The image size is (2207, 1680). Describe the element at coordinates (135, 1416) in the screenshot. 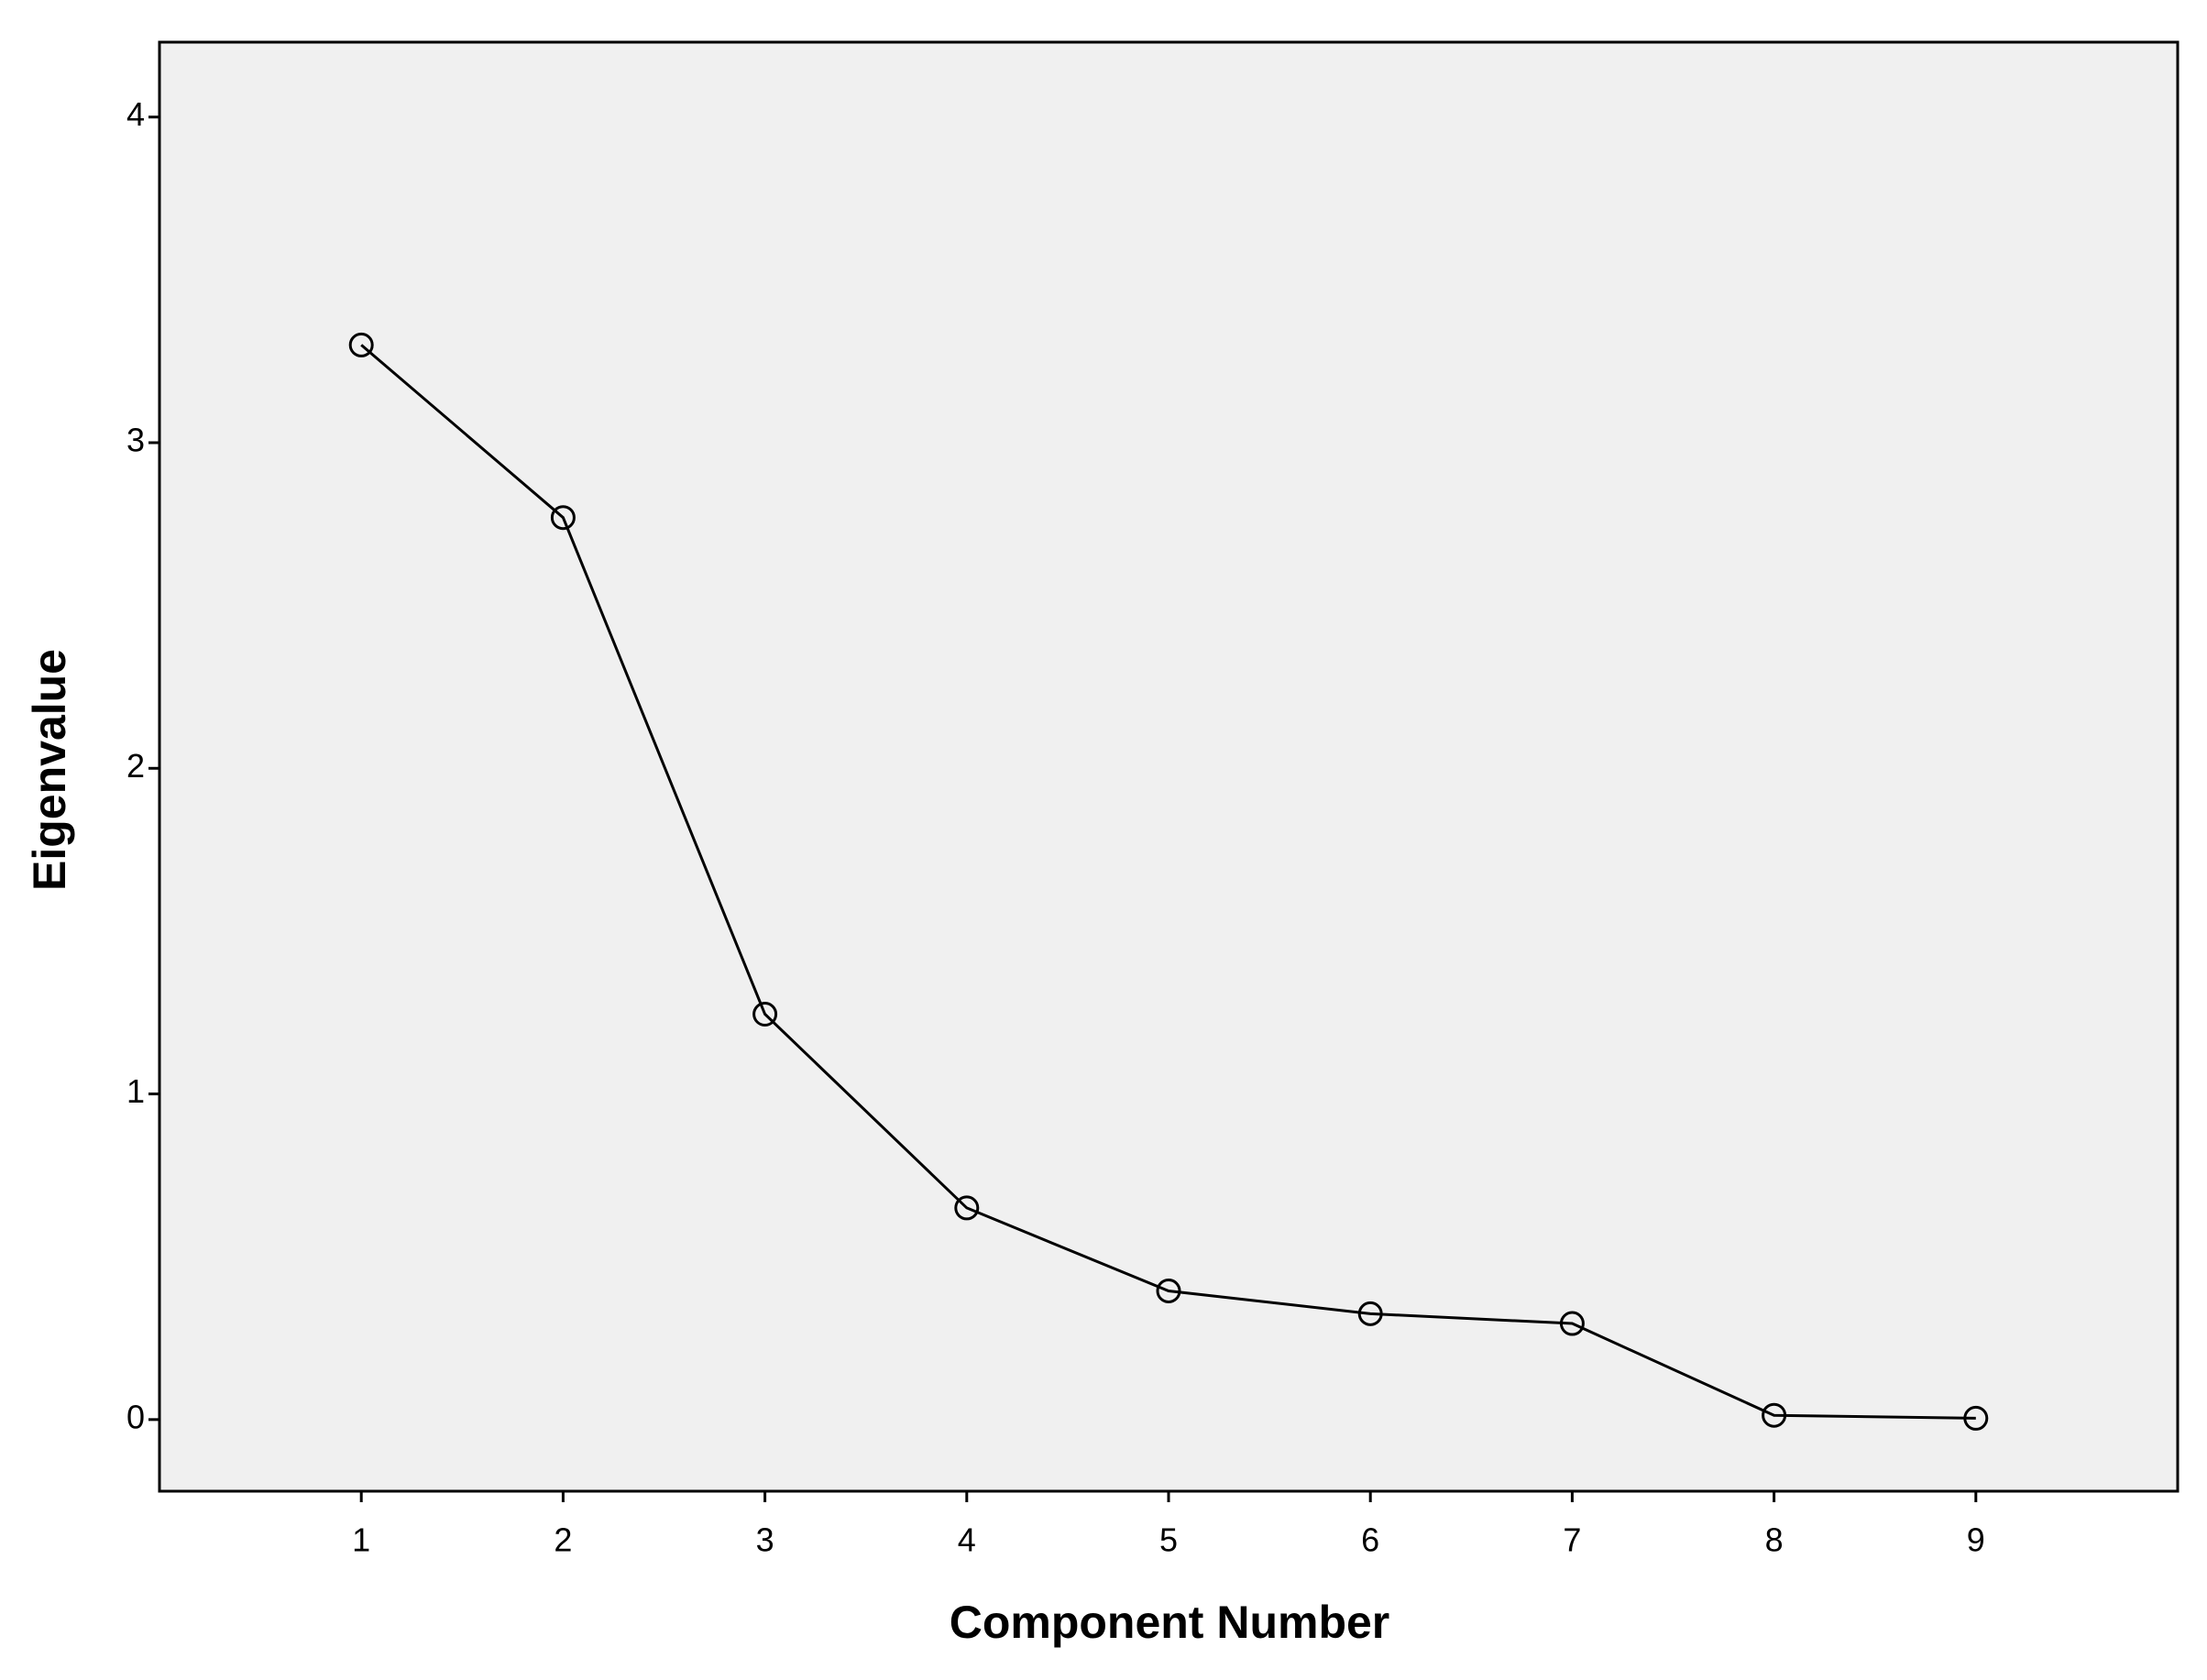

I see `y-tick-label: 0` at that location.